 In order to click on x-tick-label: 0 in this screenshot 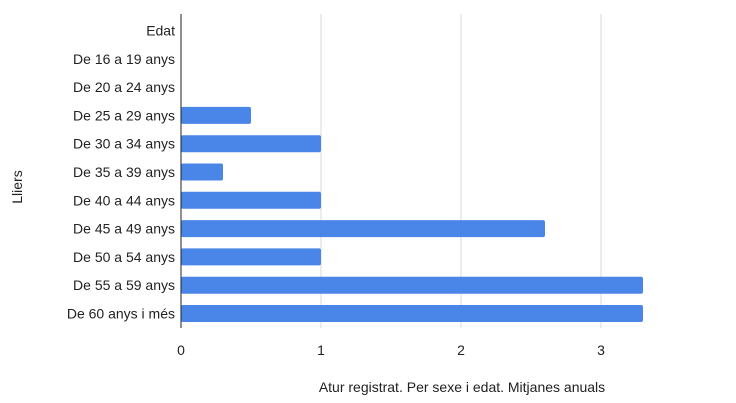, I will do `click(181, 350)`.